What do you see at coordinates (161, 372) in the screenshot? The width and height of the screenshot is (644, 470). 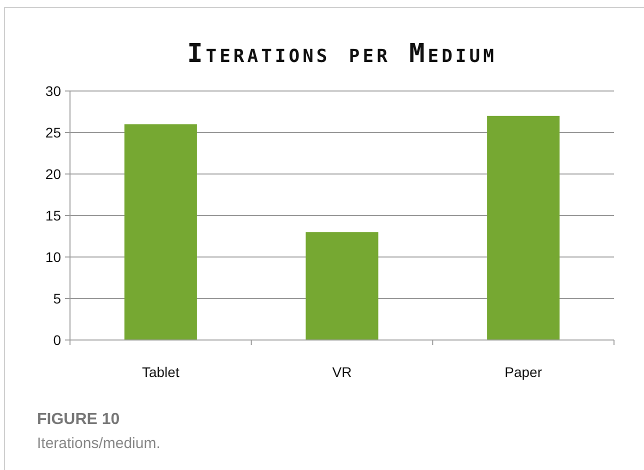 I see `x-tick-label: Tablet` at bounding box center [161, 372].